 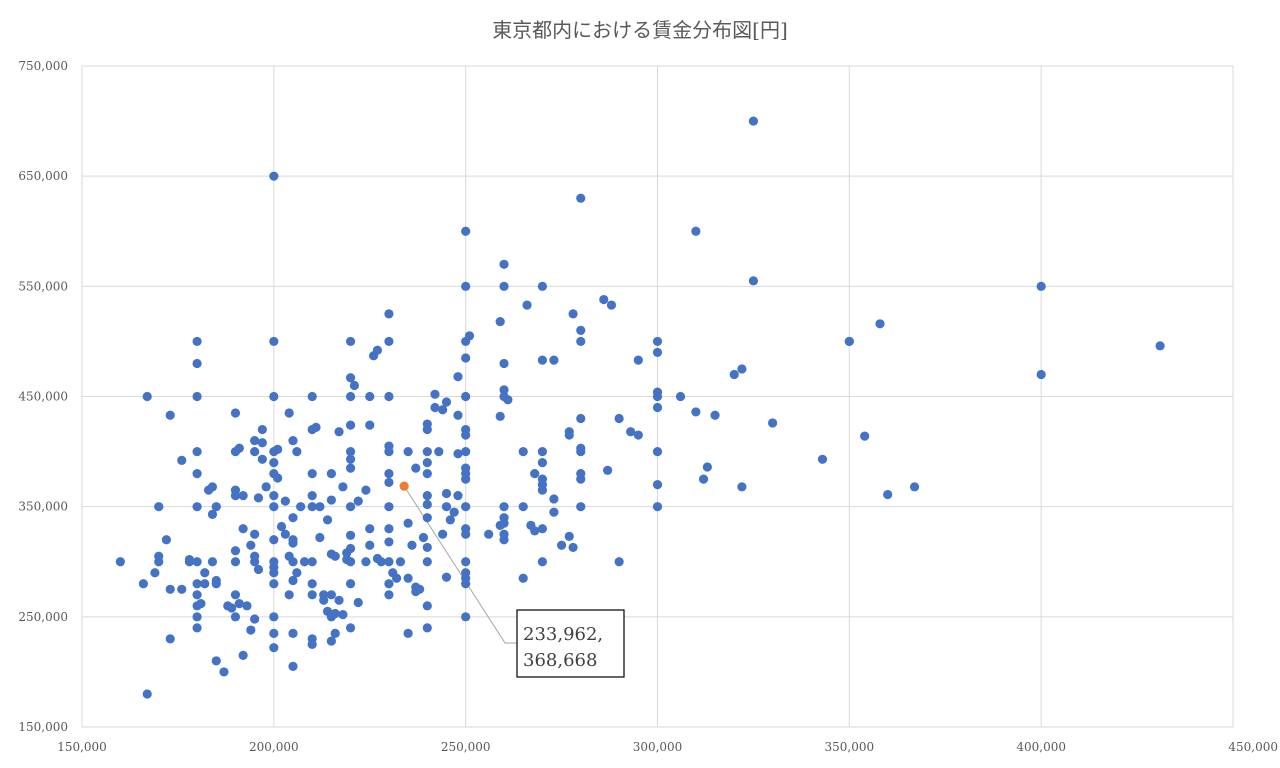 What do you see at coordinates (43, 507) in the screenshot?
I see `y-tick-label: 350,000` at bounding box center [43, 507].